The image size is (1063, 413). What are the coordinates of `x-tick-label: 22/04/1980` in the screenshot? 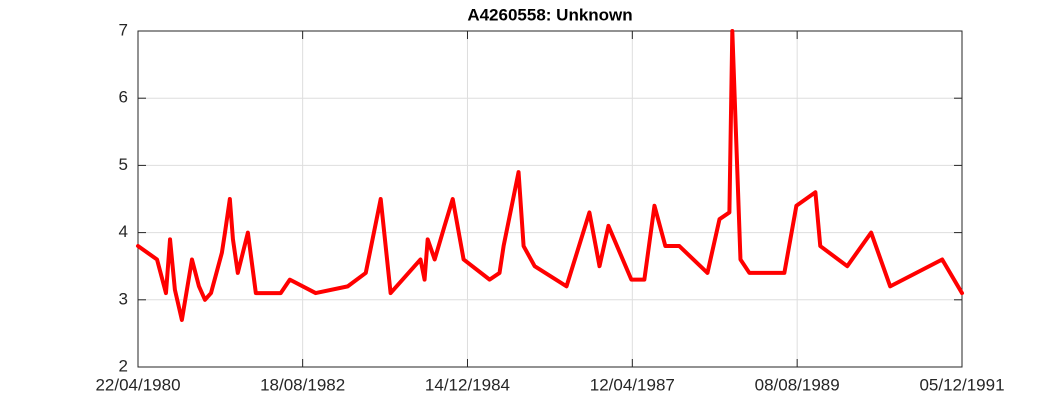 It's located at (137, 384).